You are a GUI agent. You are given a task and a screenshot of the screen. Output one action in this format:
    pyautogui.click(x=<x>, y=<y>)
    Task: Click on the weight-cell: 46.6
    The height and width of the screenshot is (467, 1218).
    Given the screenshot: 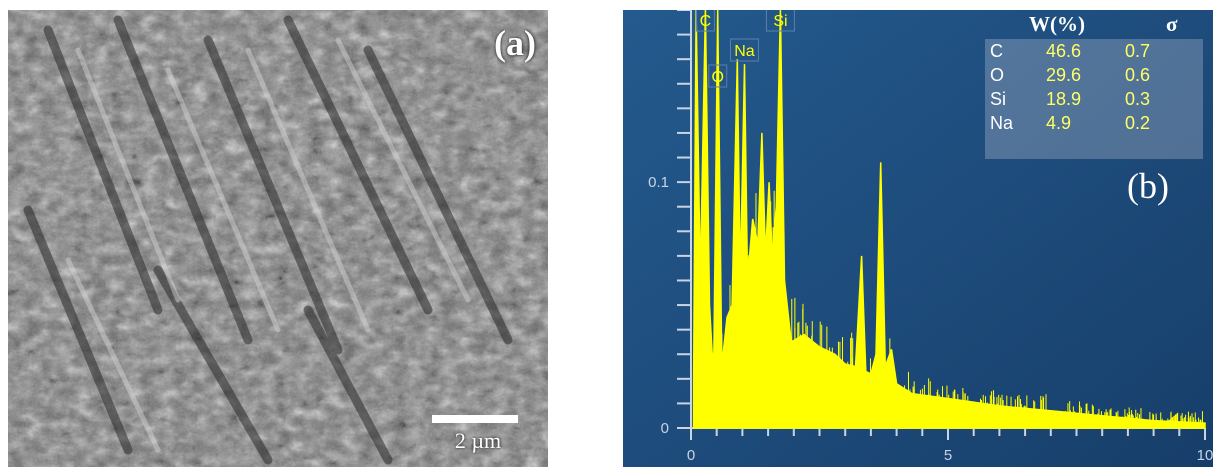 What is the action you would take?
    pyautogui.click(x=1064, y=51)
    